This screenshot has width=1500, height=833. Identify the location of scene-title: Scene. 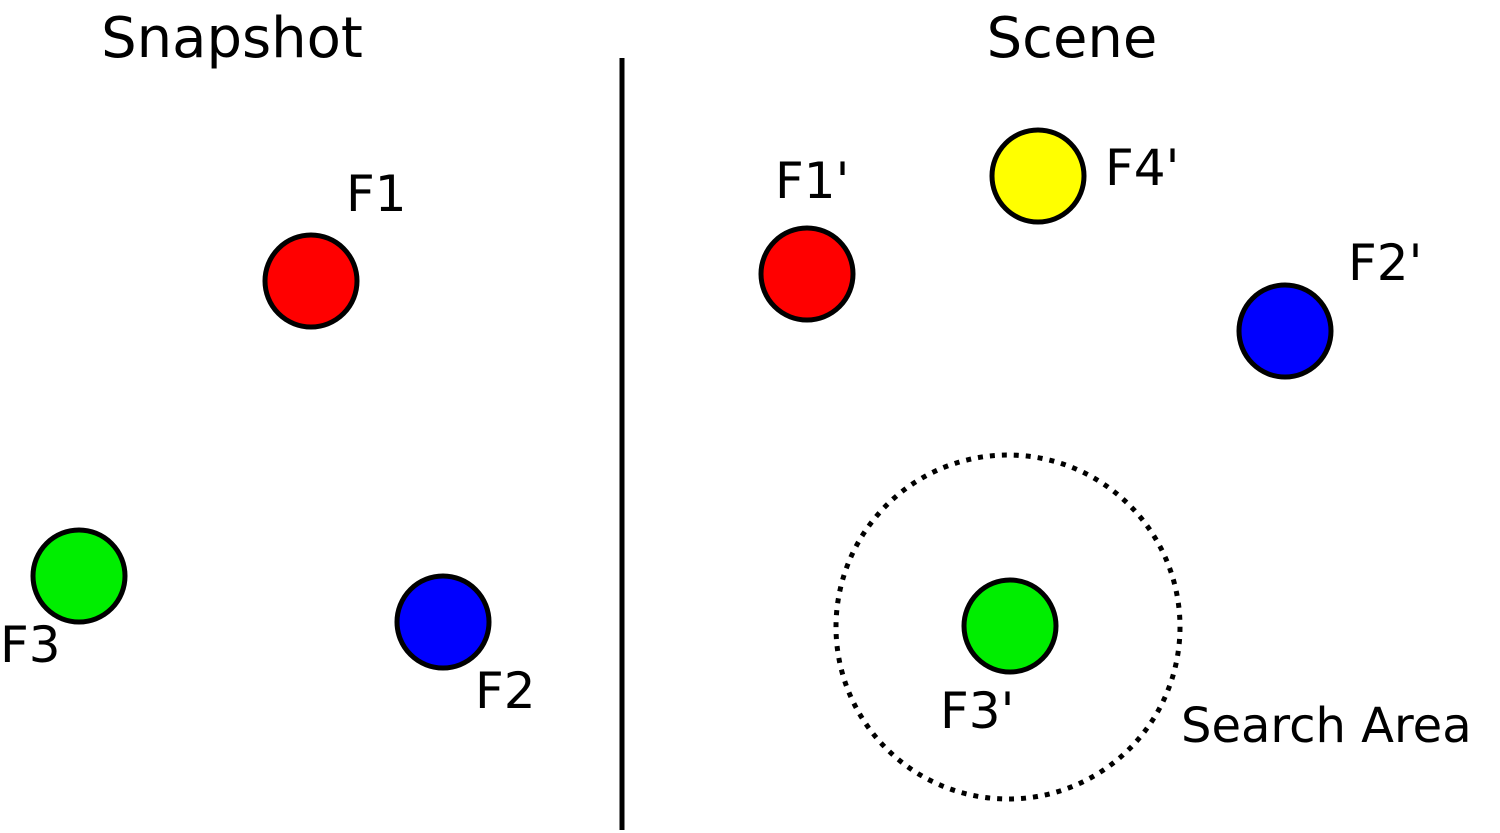
(1072, 38).